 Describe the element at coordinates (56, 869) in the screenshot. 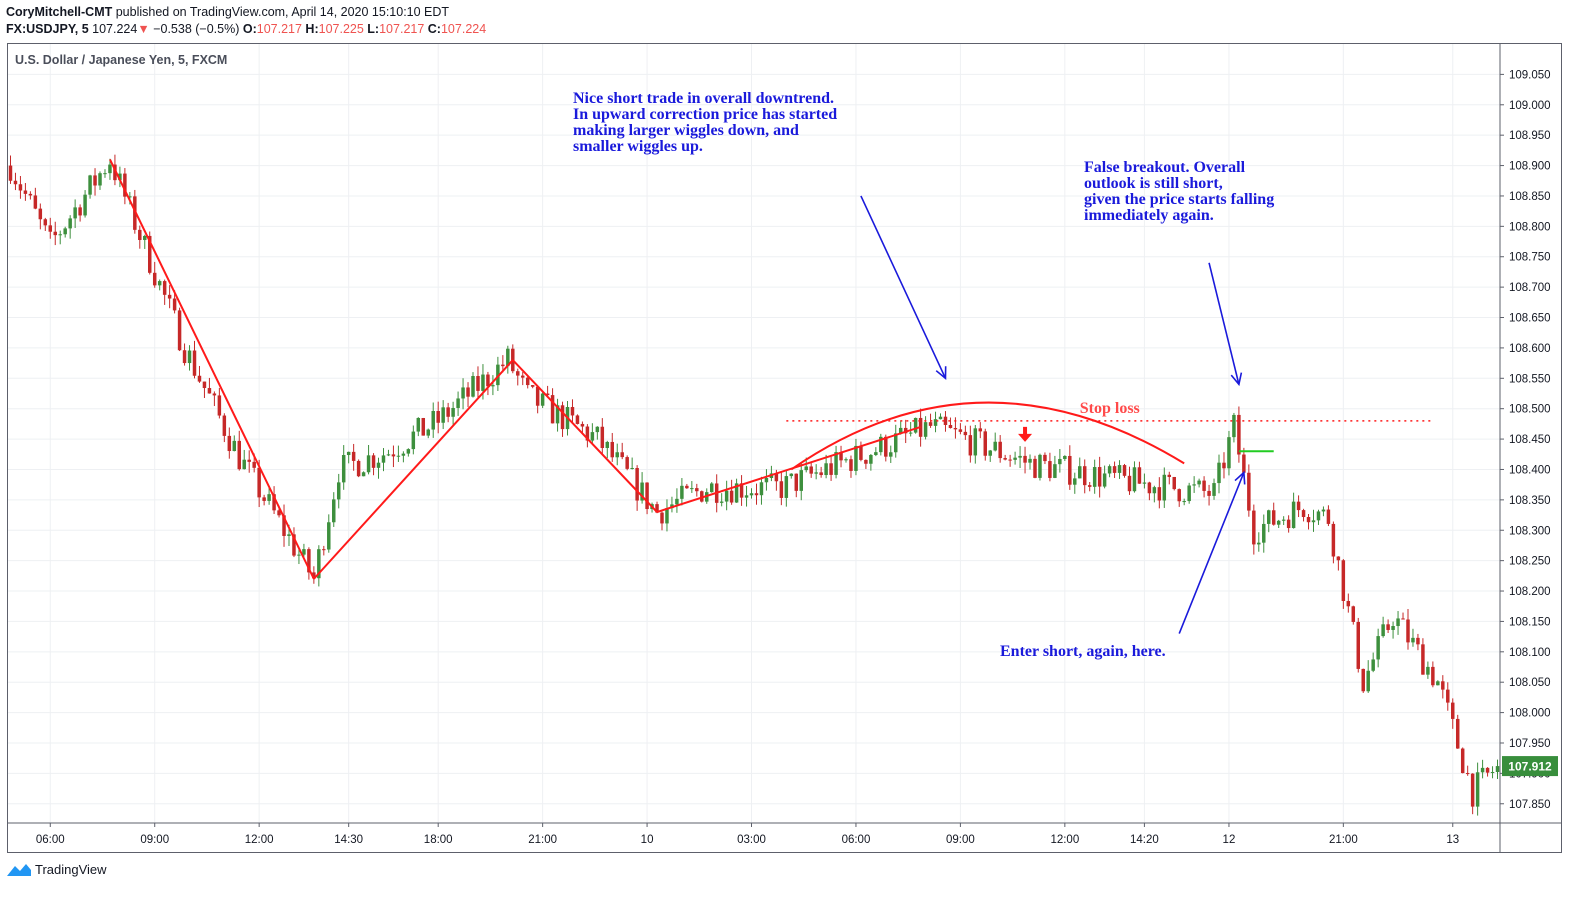

I see `footer-brand: TradingView` at that location.